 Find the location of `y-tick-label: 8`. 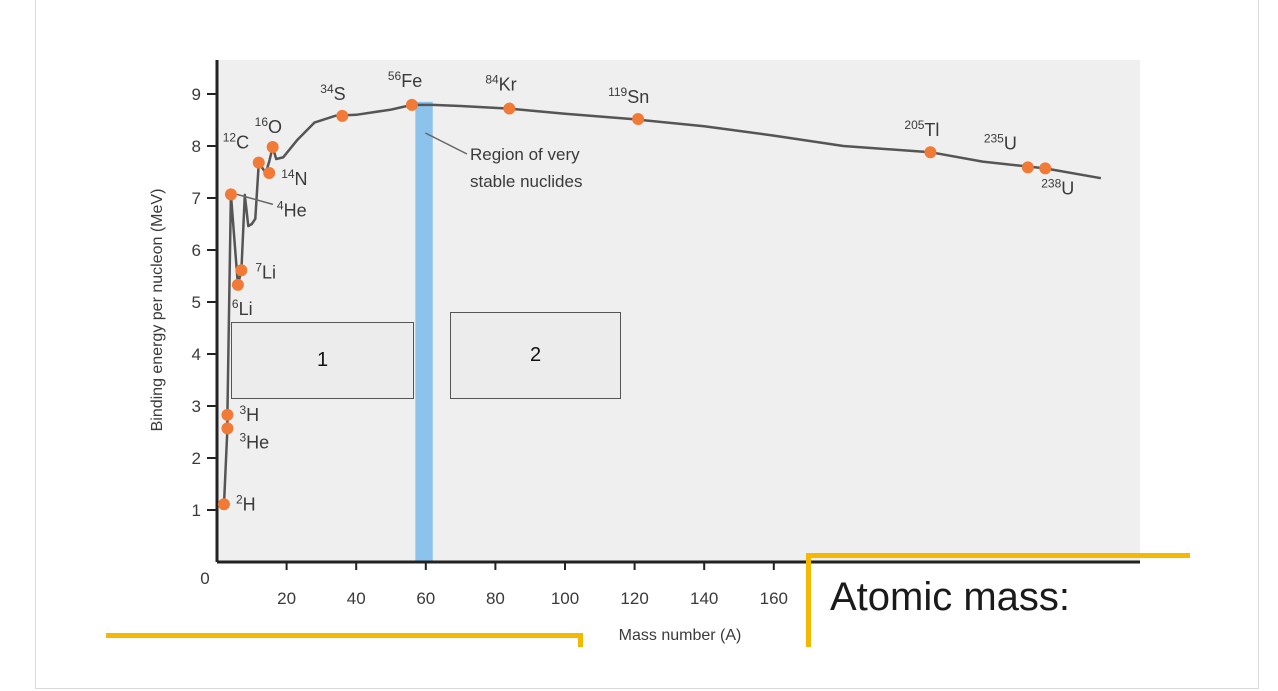

y-tick-label: 8 is located at coordinates (196, 146).